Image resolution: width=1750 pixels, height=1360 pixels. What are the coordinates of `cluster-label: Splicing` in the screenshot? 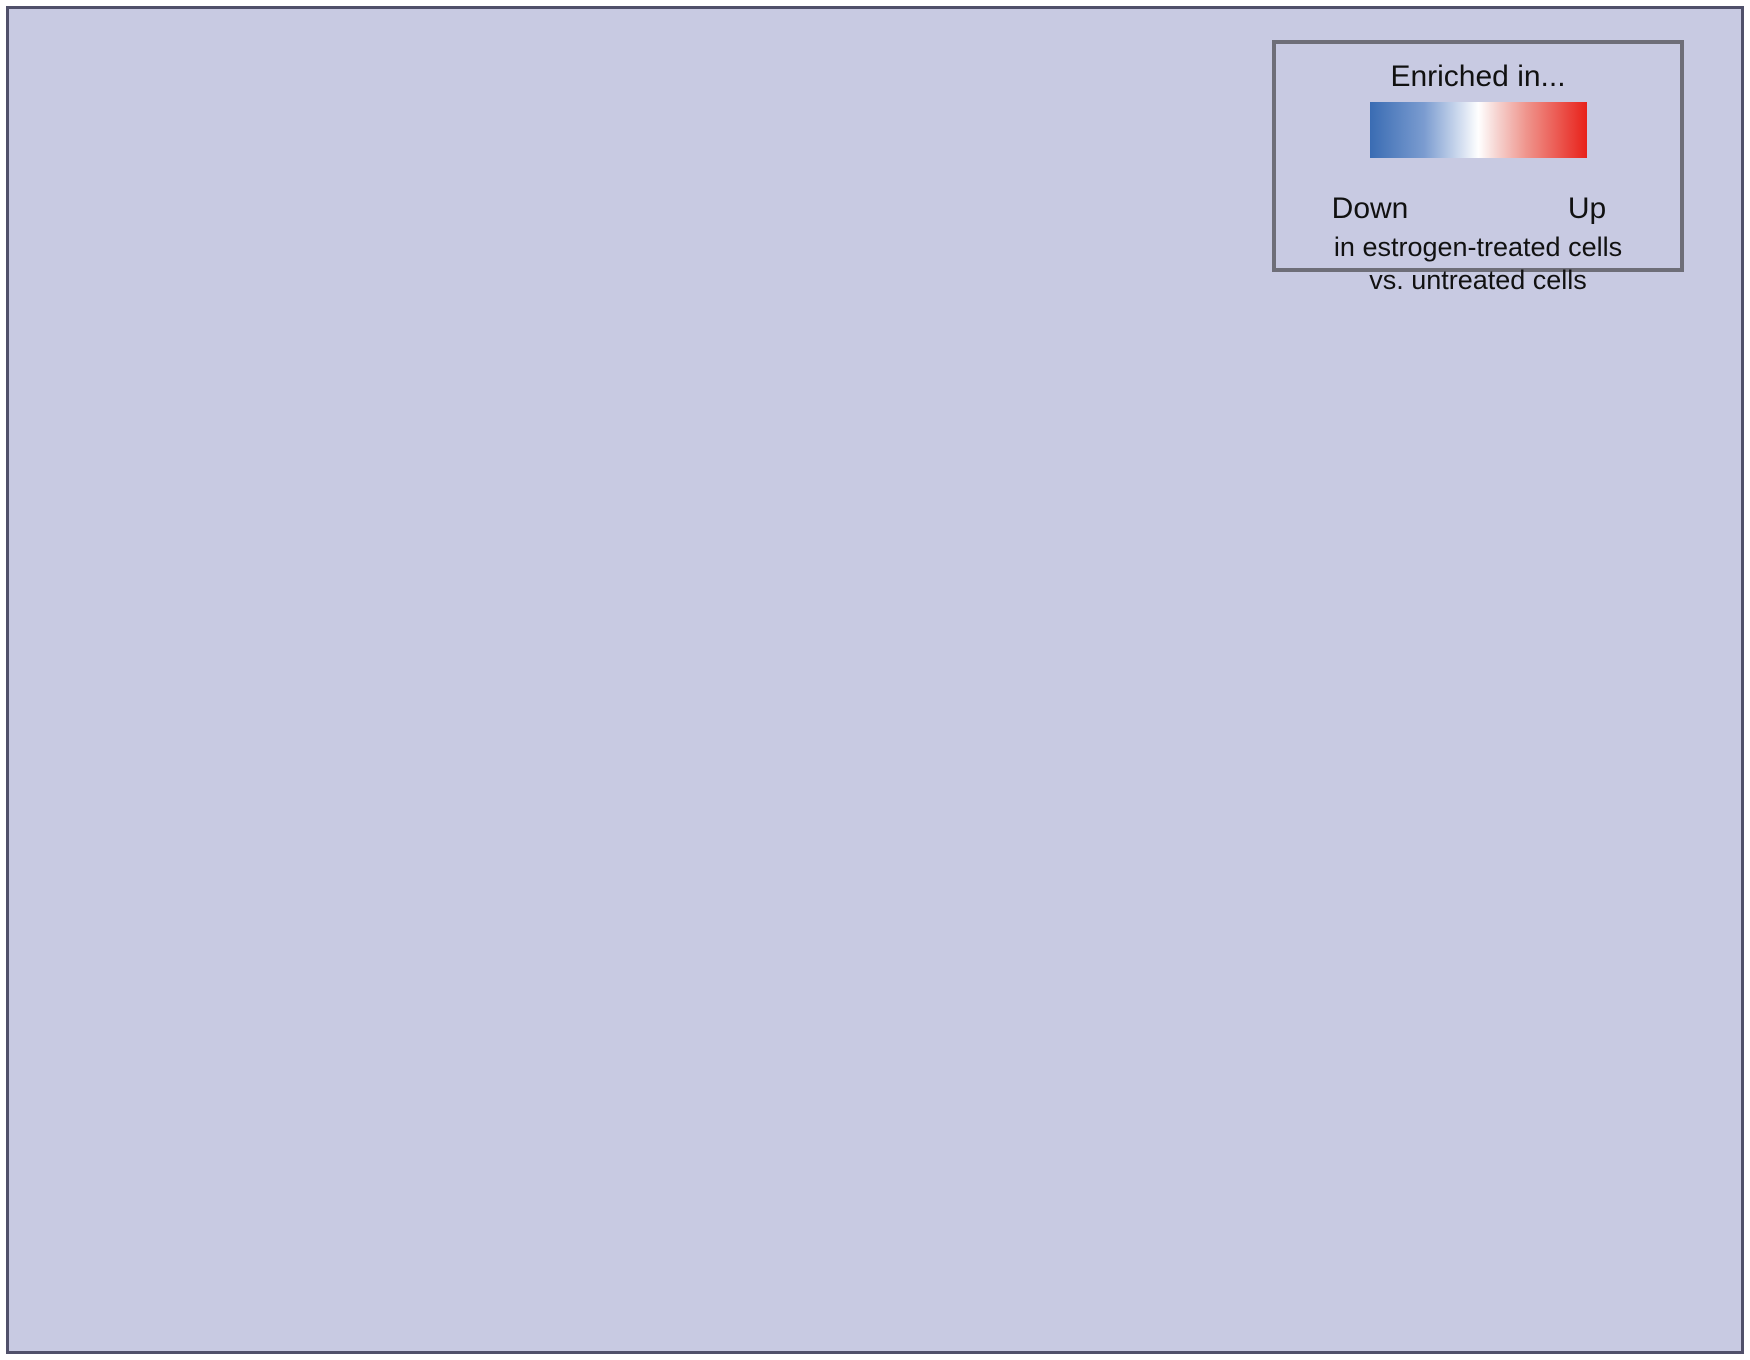 It's located at (129, 820).